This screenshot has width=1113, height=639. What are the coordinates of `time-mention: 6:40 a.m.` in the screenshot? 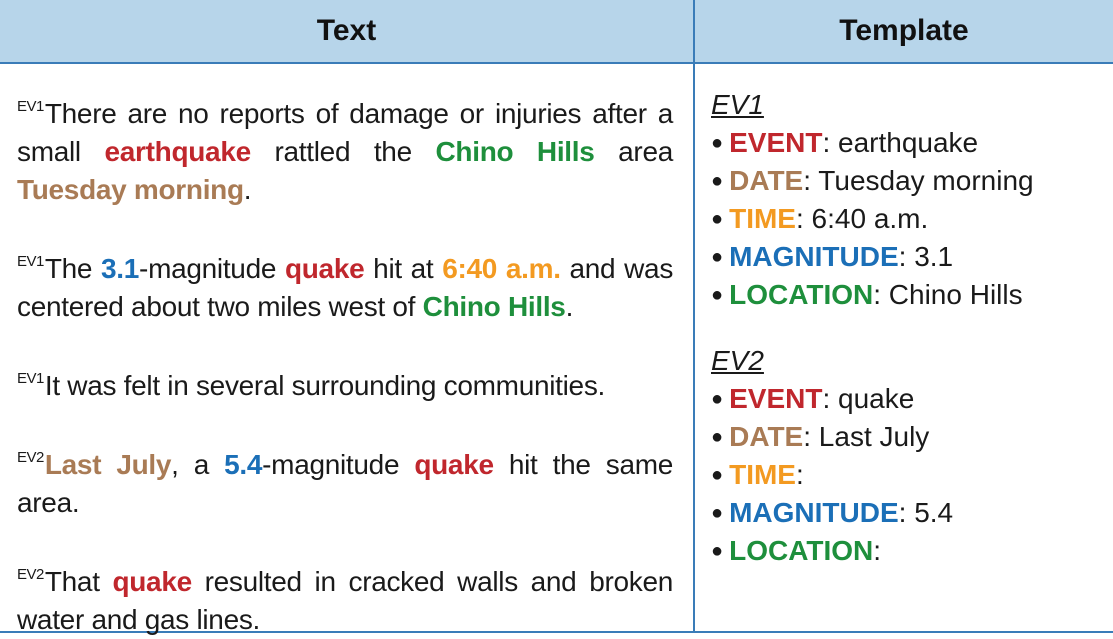 It's located at (501, 268).